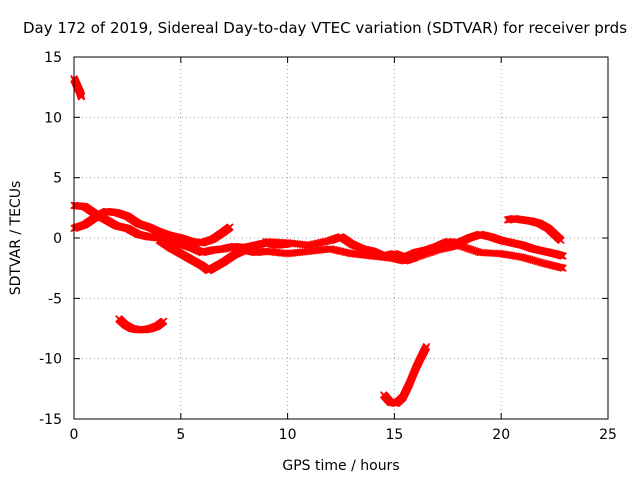 This screenshot has width=640, height=480. What do you see at coordinates (53, 58) in the screenshot?
I see `y-tick-label: 15` at bounding box center [53, 58].